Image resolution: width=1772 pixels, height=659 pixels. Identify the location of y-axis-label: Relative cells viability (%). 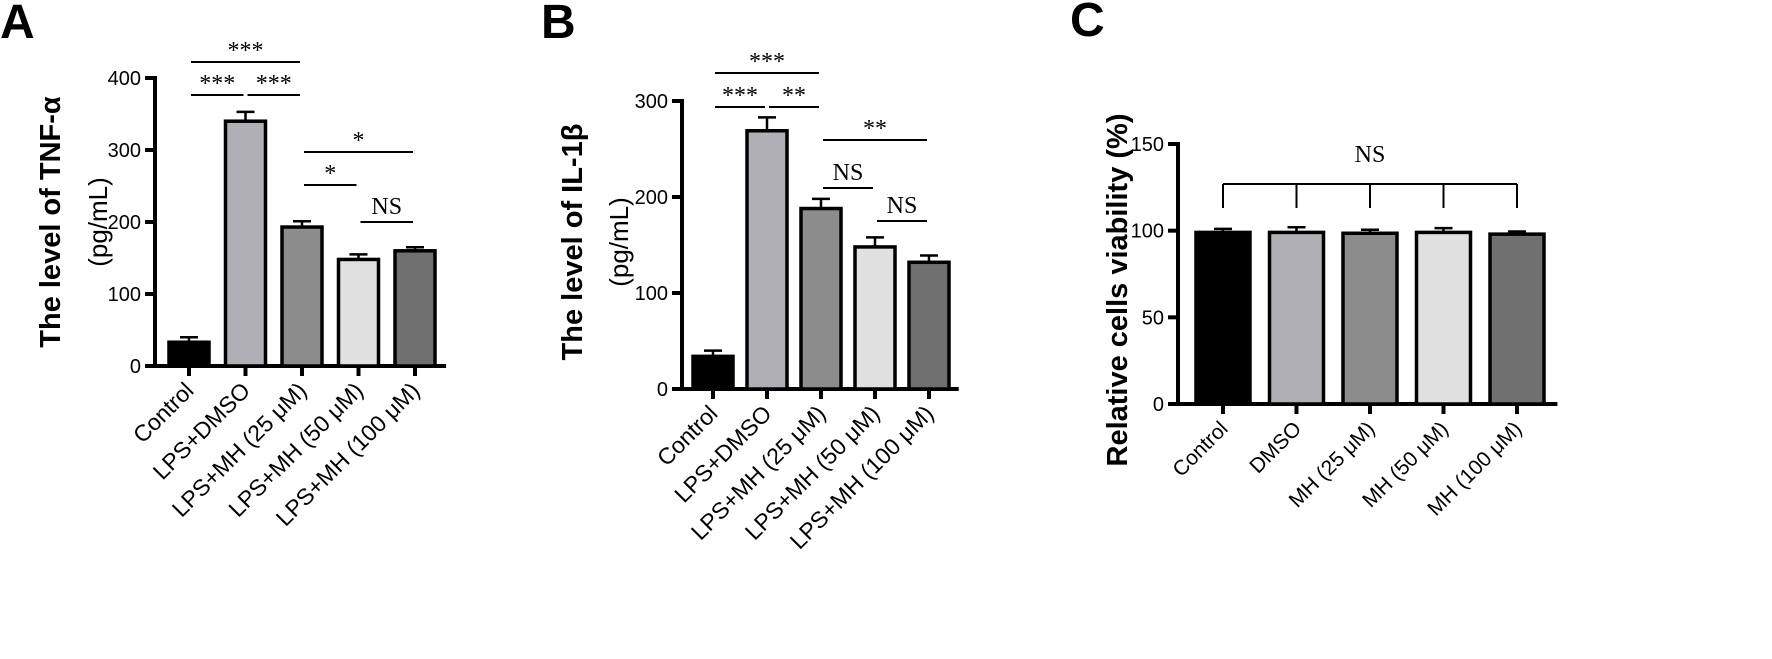
(1118, 290).